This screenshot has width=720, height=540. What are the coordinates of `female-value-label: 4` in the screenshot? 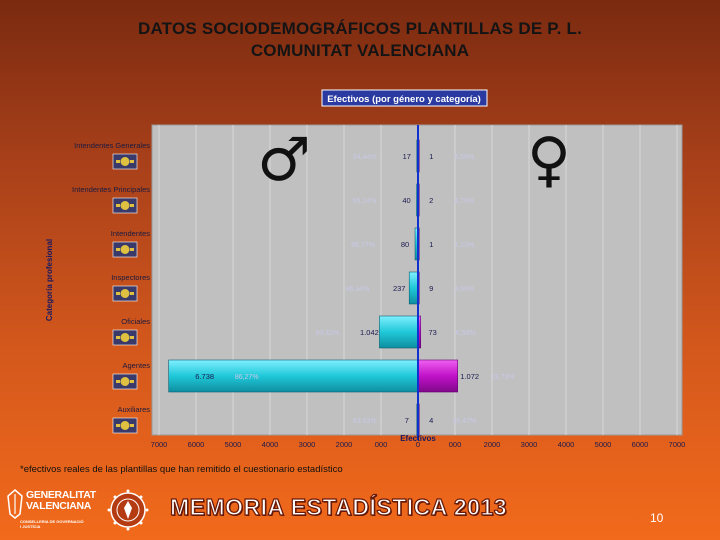 It's located at (431, 420).